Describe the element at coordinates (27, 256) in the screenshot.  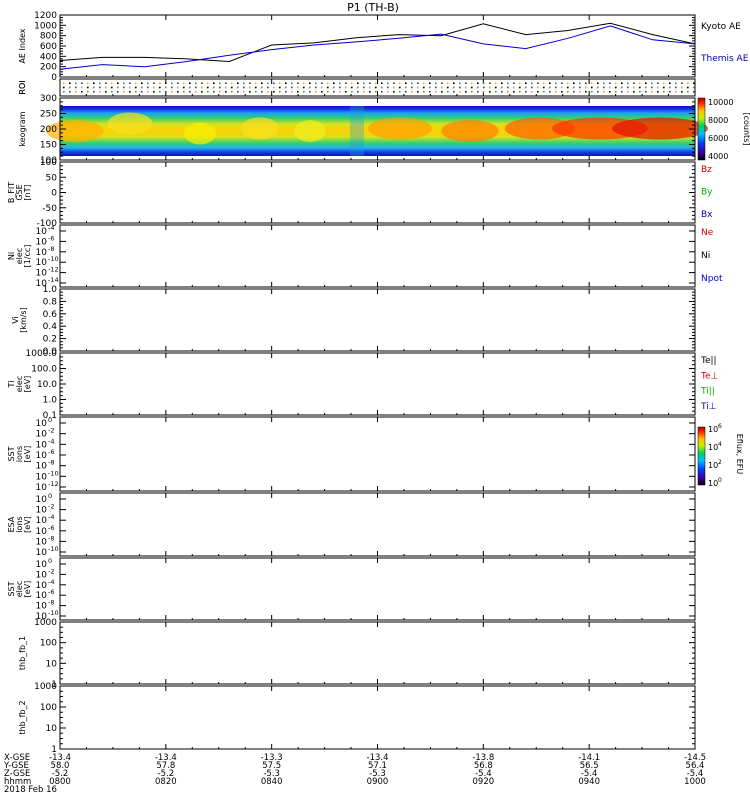
I see `y-axis-label: [1/cc]` at that location.